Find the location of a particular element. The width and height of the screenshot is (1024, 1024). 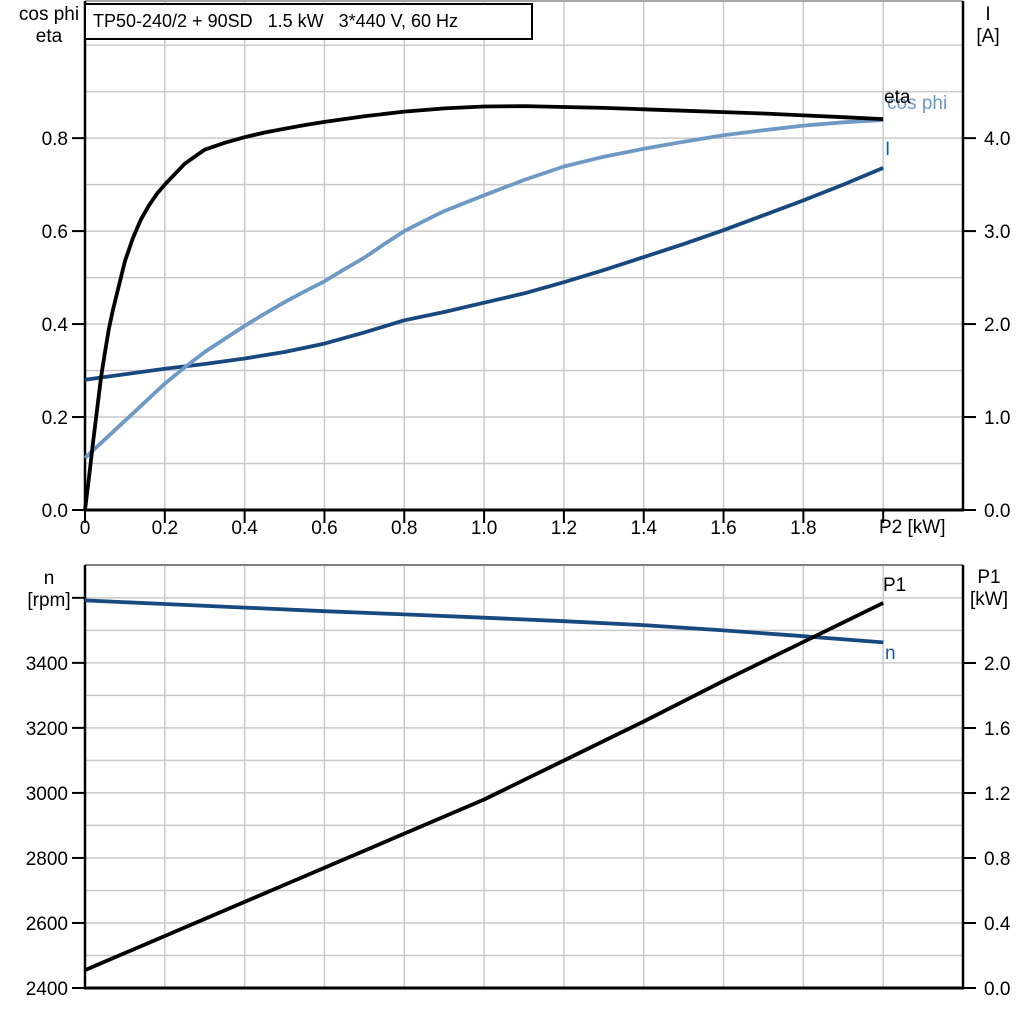

x-axis-label-p2-kw: P2 [kW] is located at coordinates (912, 527).